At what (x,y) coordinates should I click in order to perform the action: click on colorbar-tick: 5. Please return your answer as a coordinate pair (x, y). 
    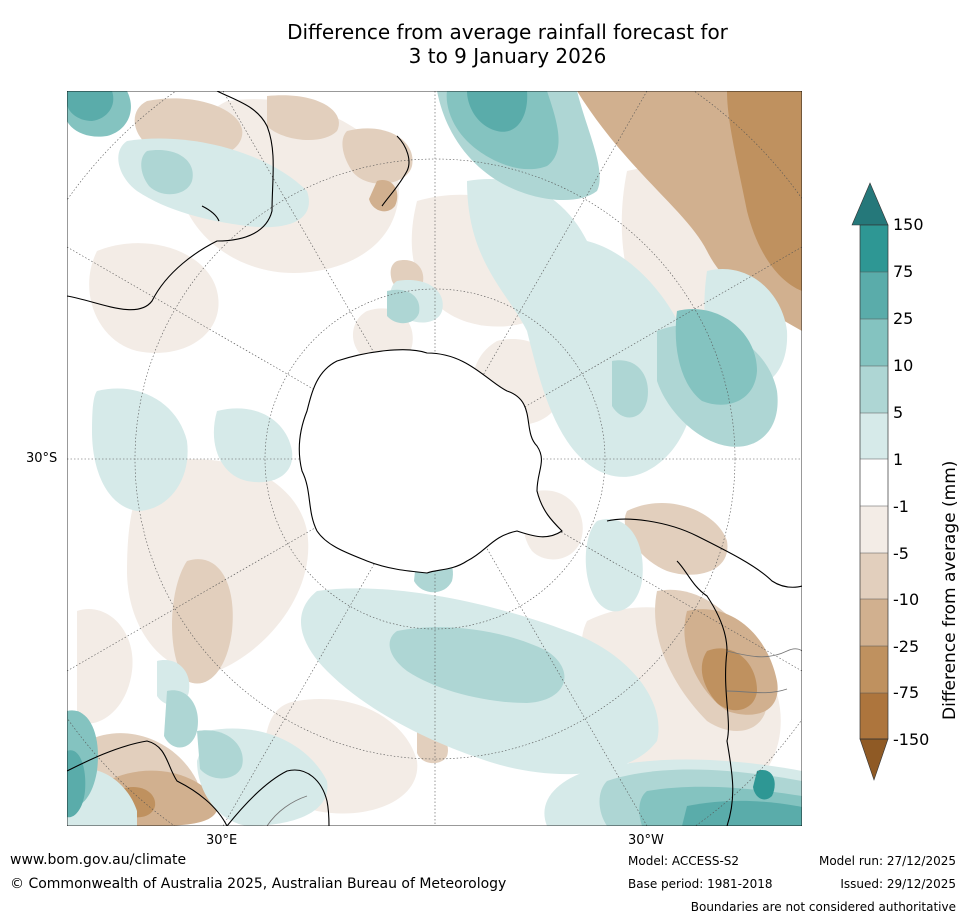
    Looking at the image, I should click on (898, 412).